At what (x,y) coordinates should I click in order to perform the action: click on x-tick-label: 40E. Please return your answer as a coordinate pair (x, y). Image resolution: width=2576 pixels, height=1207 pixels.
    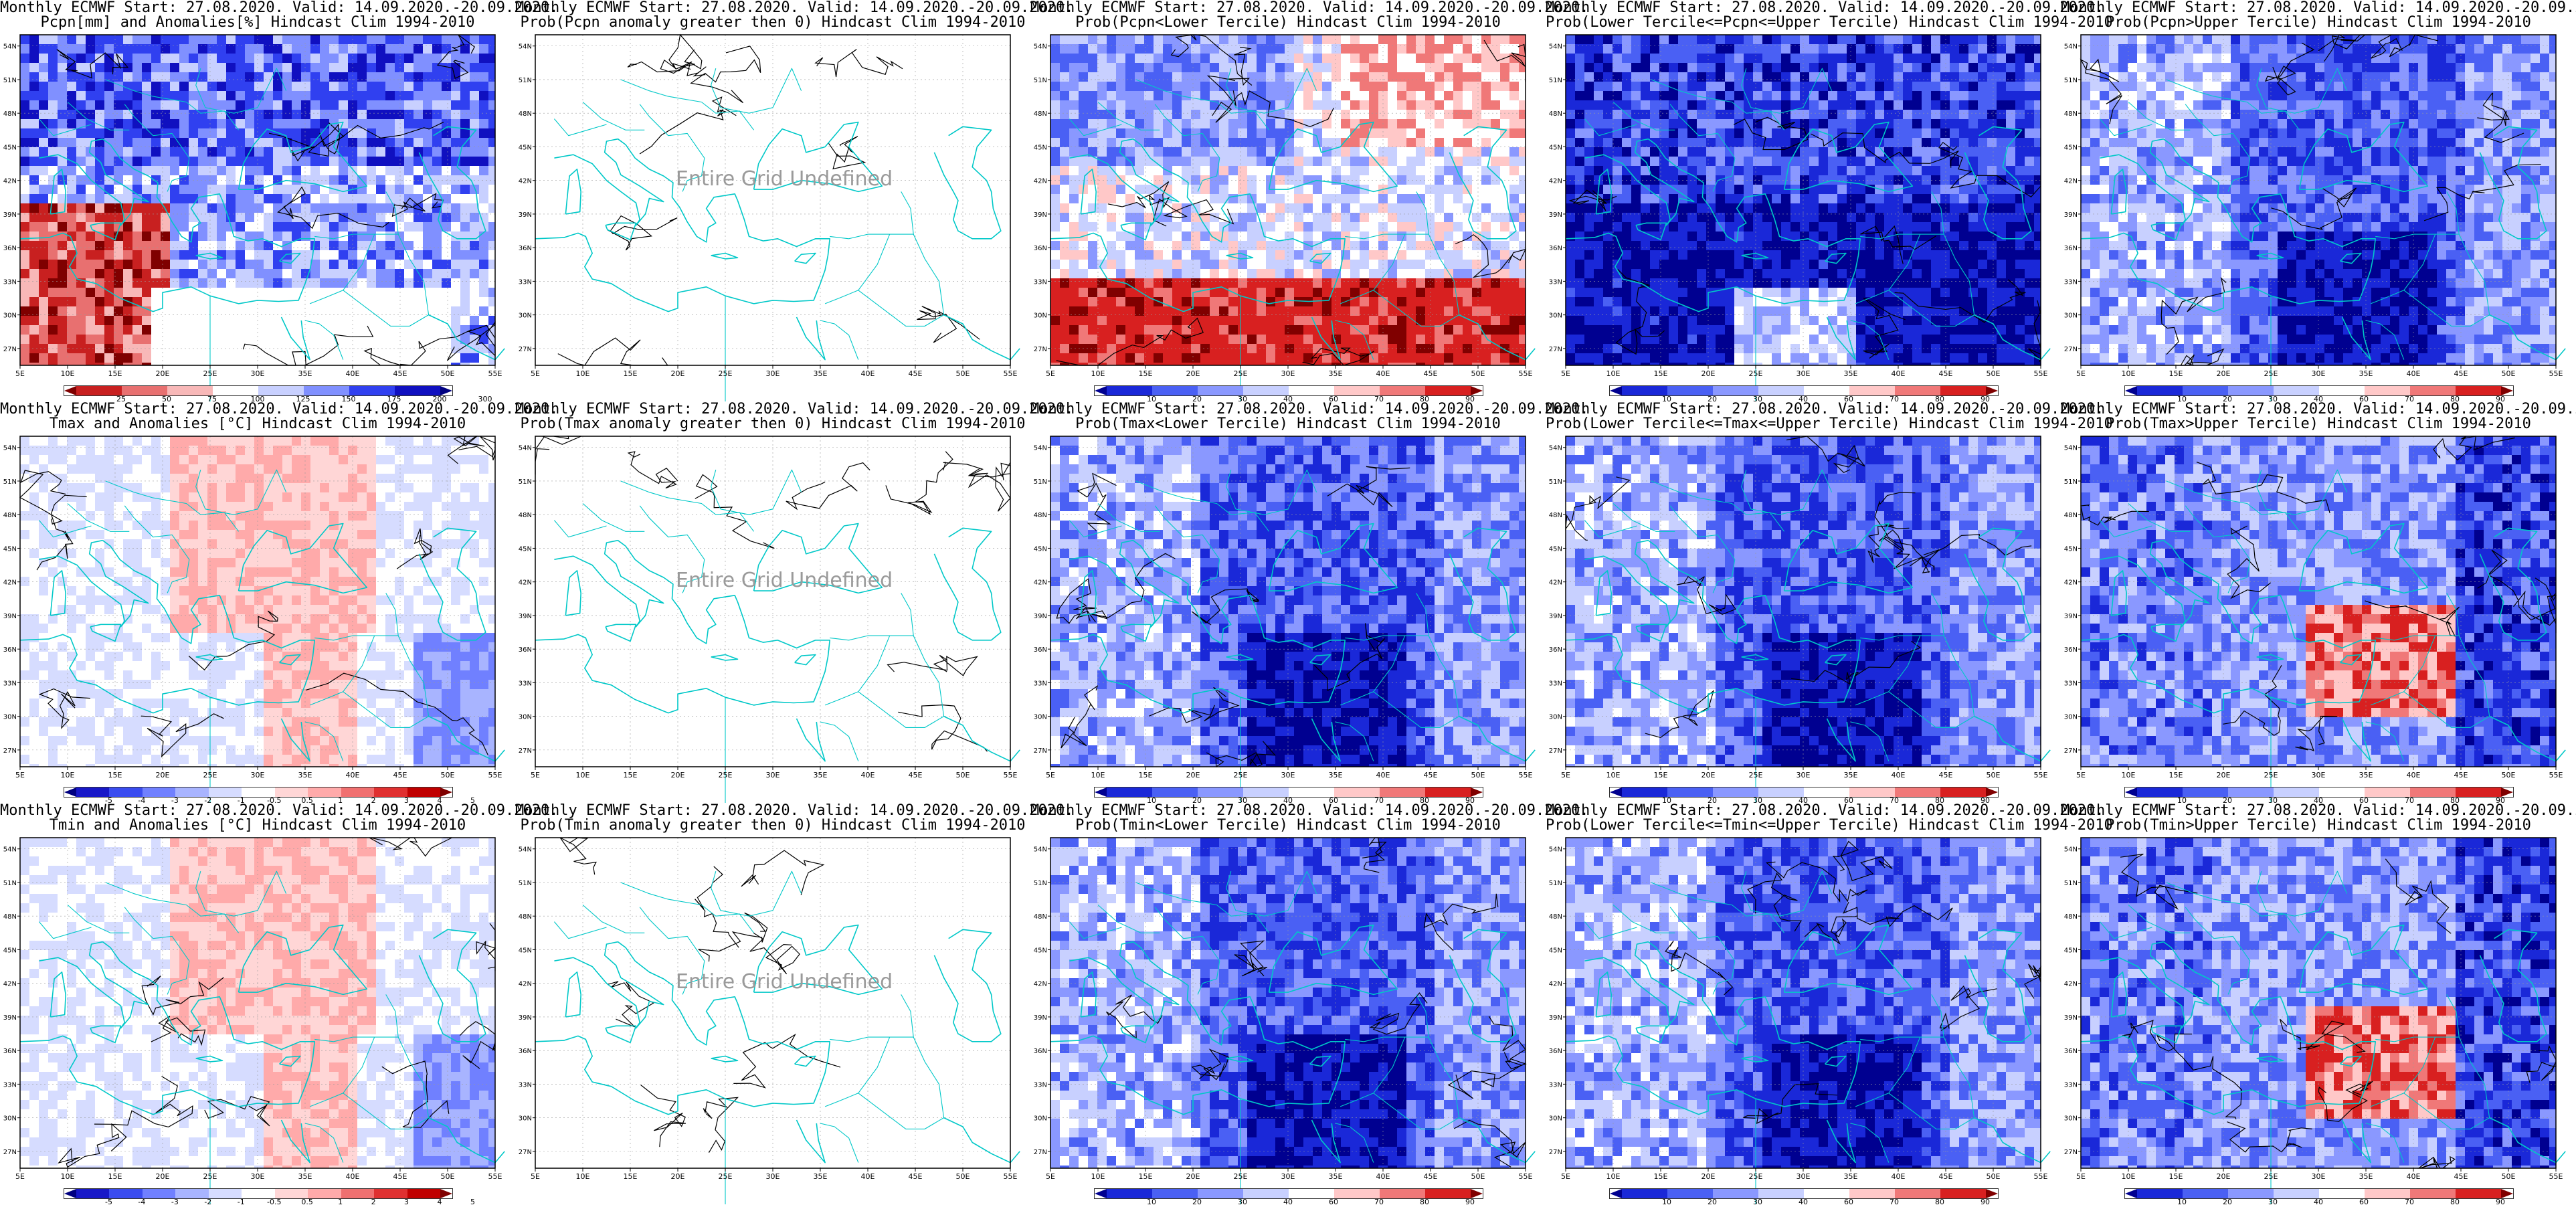
    Looking at the image, I should click on (1383, 1176).